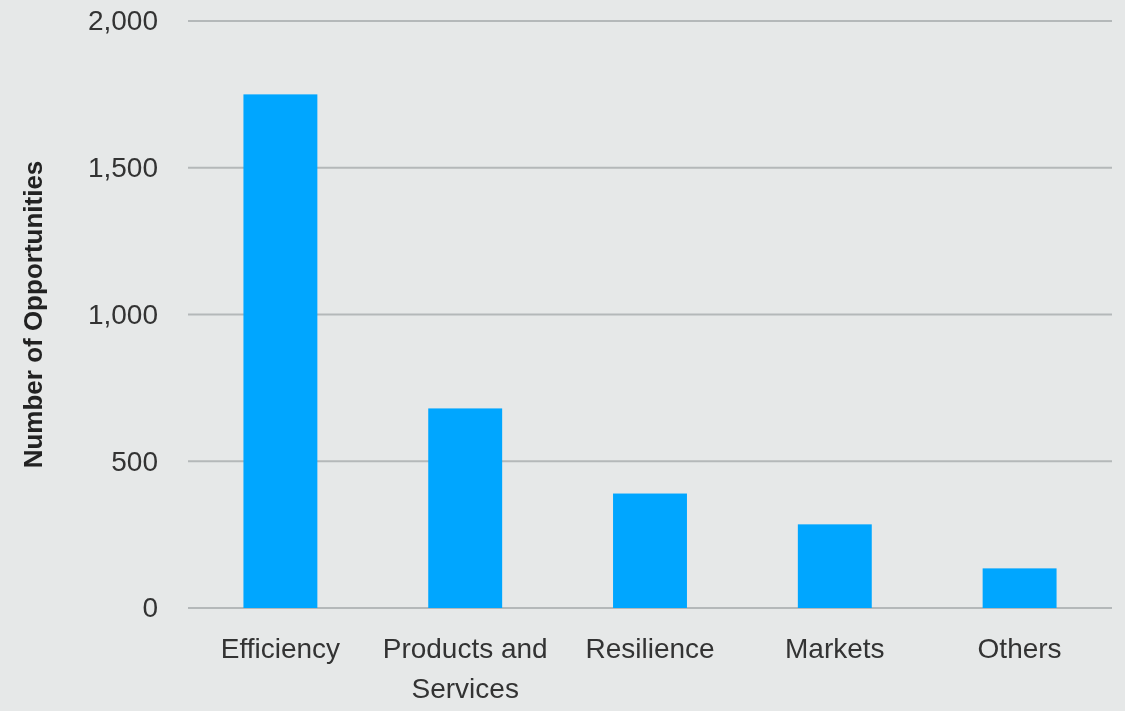 The image size is (1125, 711). Describe the element at coordinates (1019, 648) in the screenshot. I see `x-tick-label: Others` at that location.